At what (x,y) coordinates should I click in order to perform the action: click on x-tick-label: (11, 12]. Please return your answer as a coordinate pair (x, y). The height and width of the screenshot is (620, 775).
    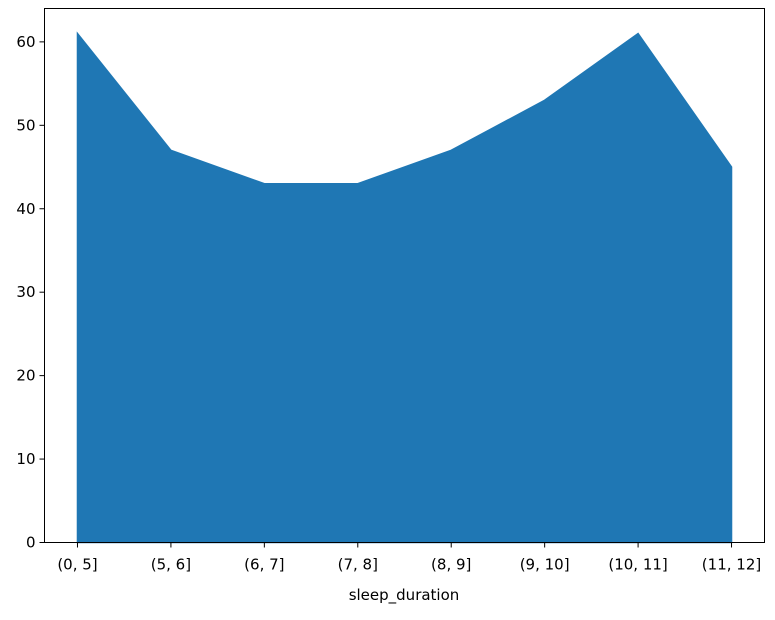
    Looking at the image, I should click on (731, 565).